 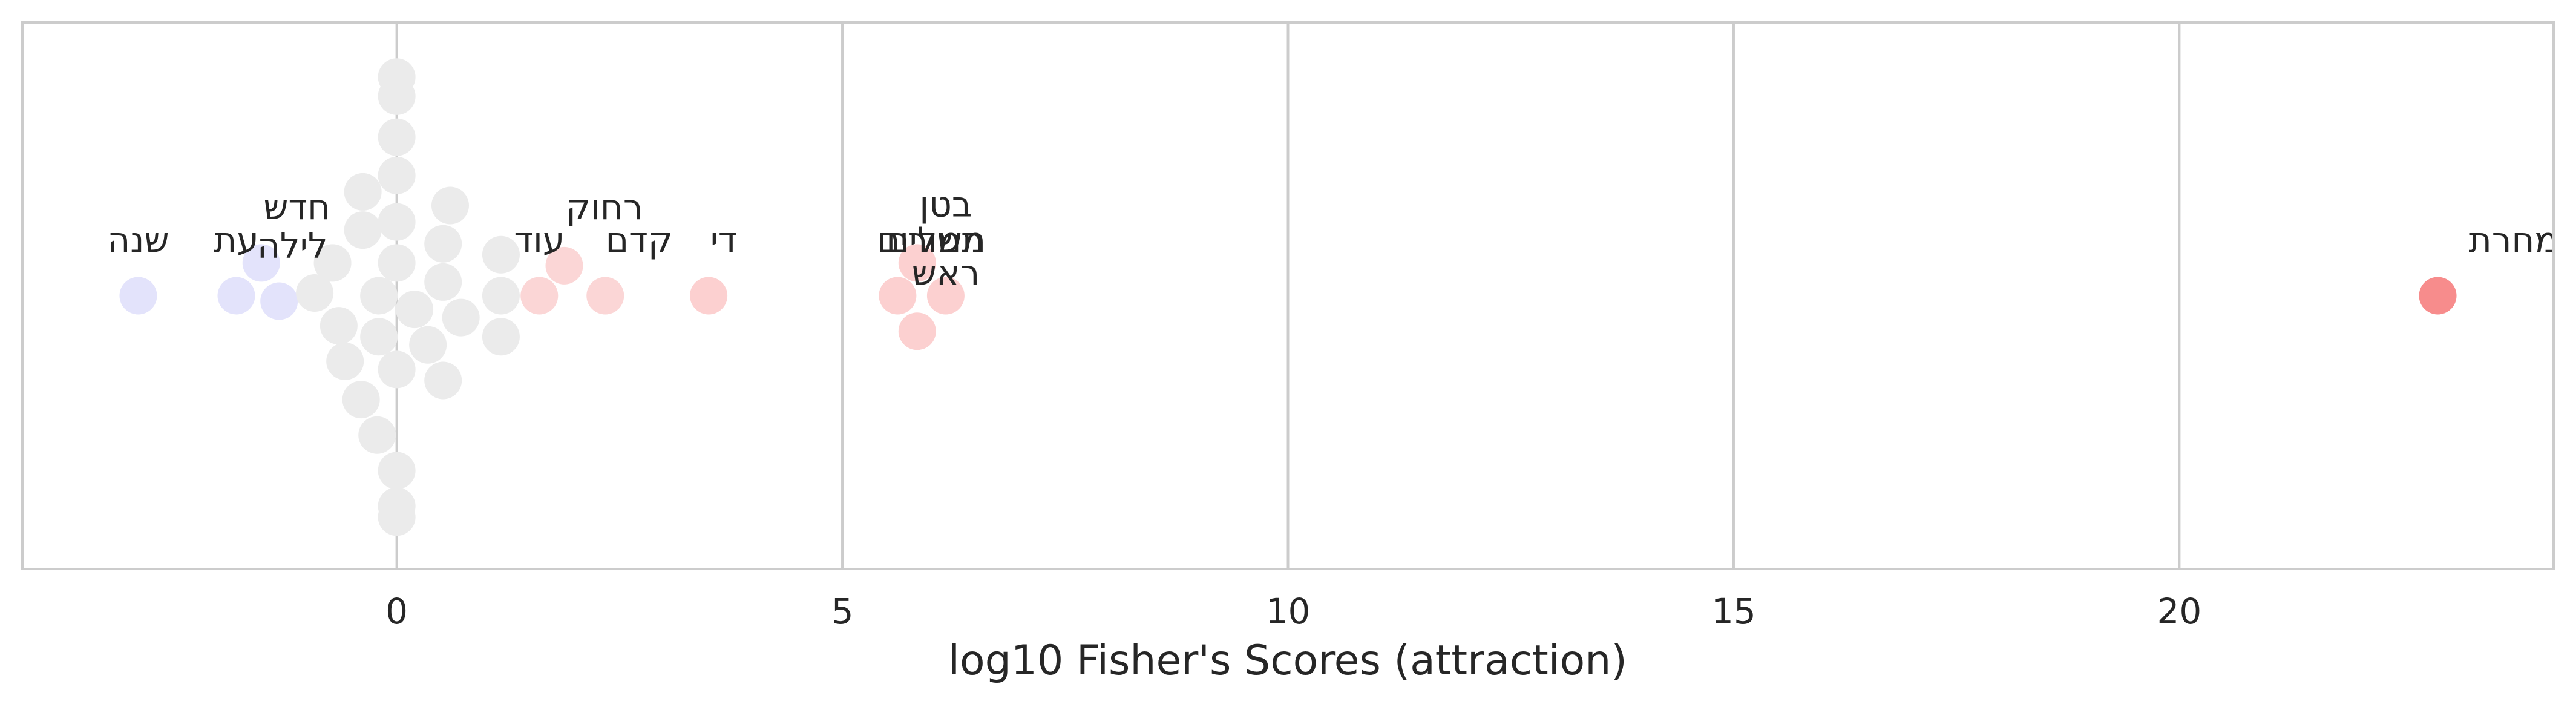 I want to click on point-label-0: שנה, so click(x=138, y=239).